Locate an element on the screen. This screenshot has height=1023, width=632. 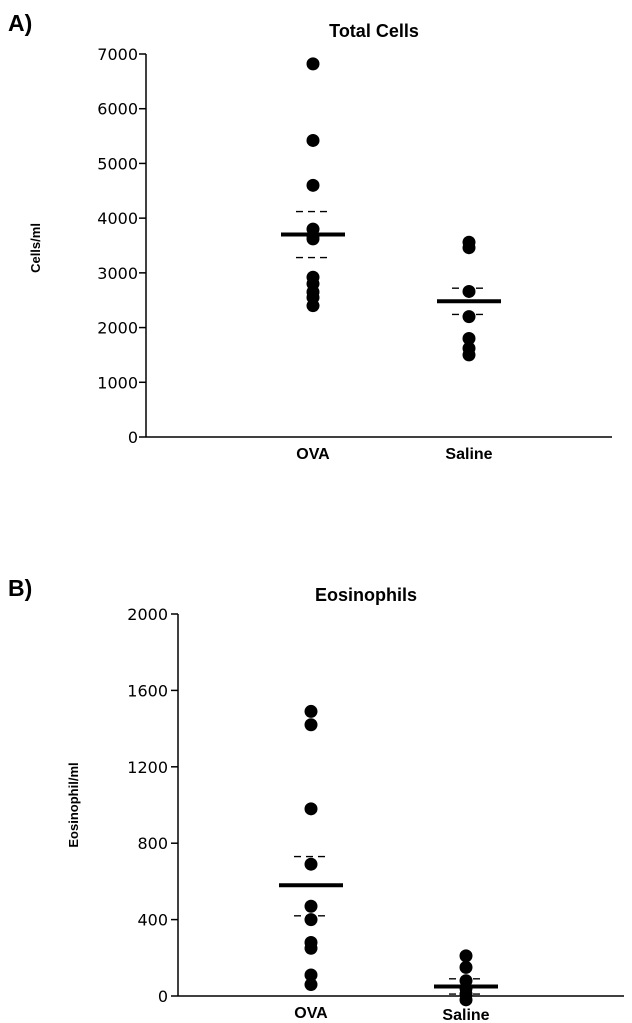
panel-a-ticks: 0 1000 2000 3000 4000 5000 6000 7000 is located at coordinates (121, 246).